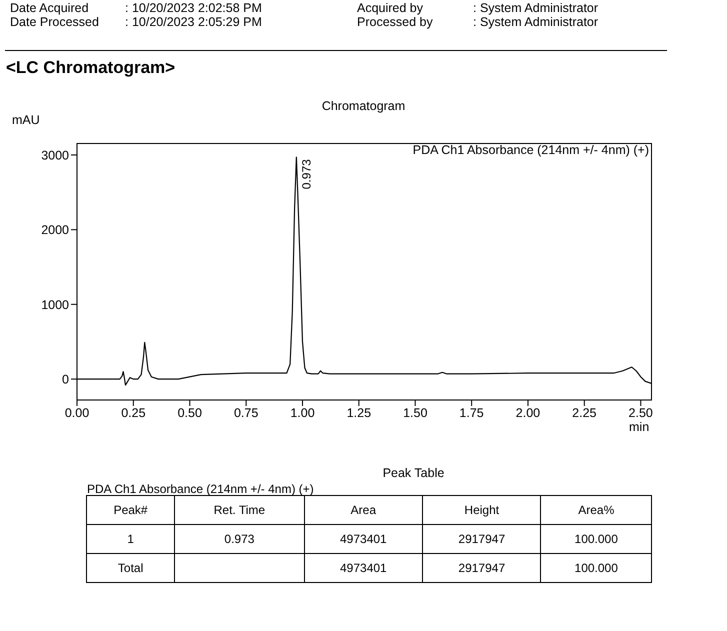 The width and height of the screenshot is (727, 631). Describe the element at coordinates (246, 413) in the screenshot. I see `x-tick-label: 0.75` at that location.